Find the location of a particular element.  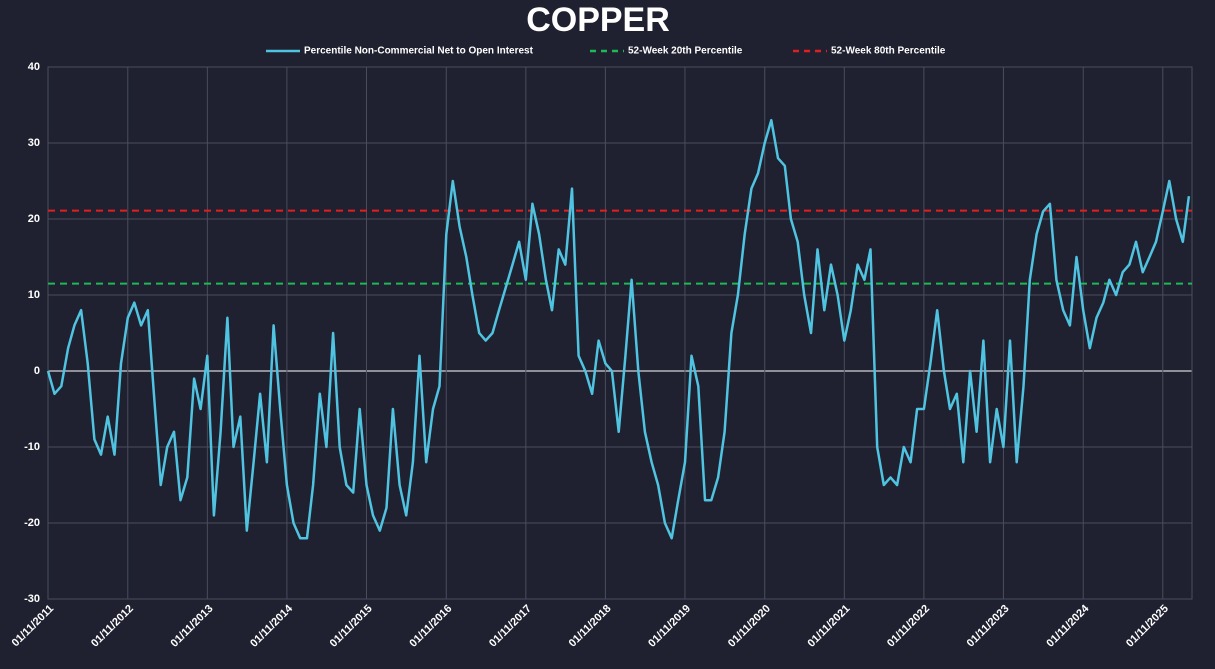

legend-label: 52-Week 80th Percentile is located at coordinates (888, 51).